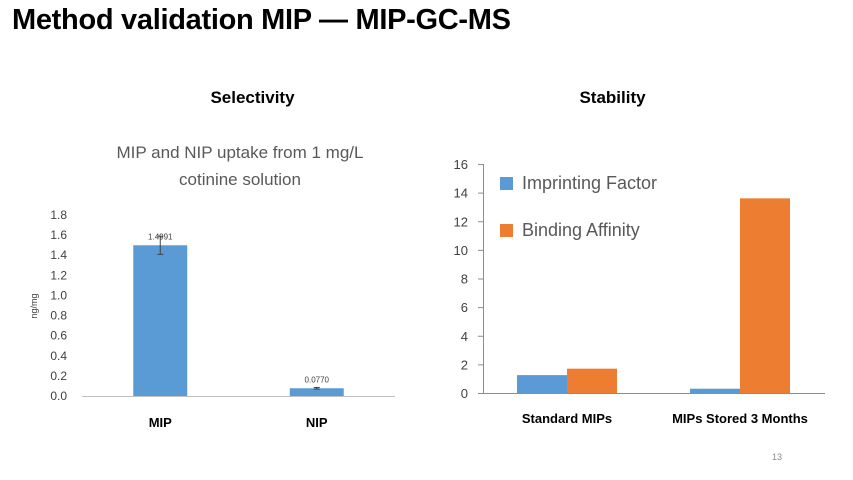 Image resolution: width=853 pixels, height=480 pixels. What do you see at coordinates (58, 396) in the screenshot?
I see `selectivity-ytick-label: 0.0` at bounding box center [58, 396].